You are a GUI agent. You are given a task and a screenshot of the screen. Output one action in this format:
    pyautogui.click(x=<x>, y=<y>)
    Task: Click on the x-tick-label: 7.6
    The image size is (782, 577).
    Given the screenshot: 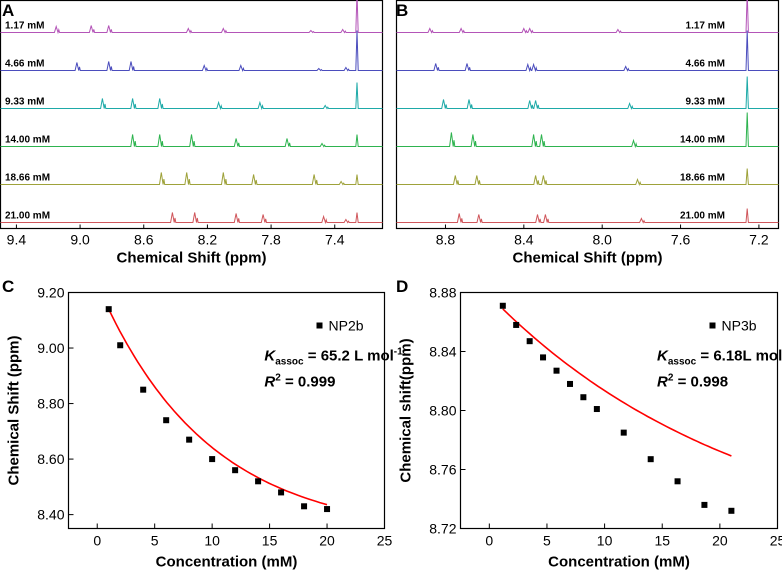 What is the action you would take?
    pyautogui.click(x=681, y=240)
    